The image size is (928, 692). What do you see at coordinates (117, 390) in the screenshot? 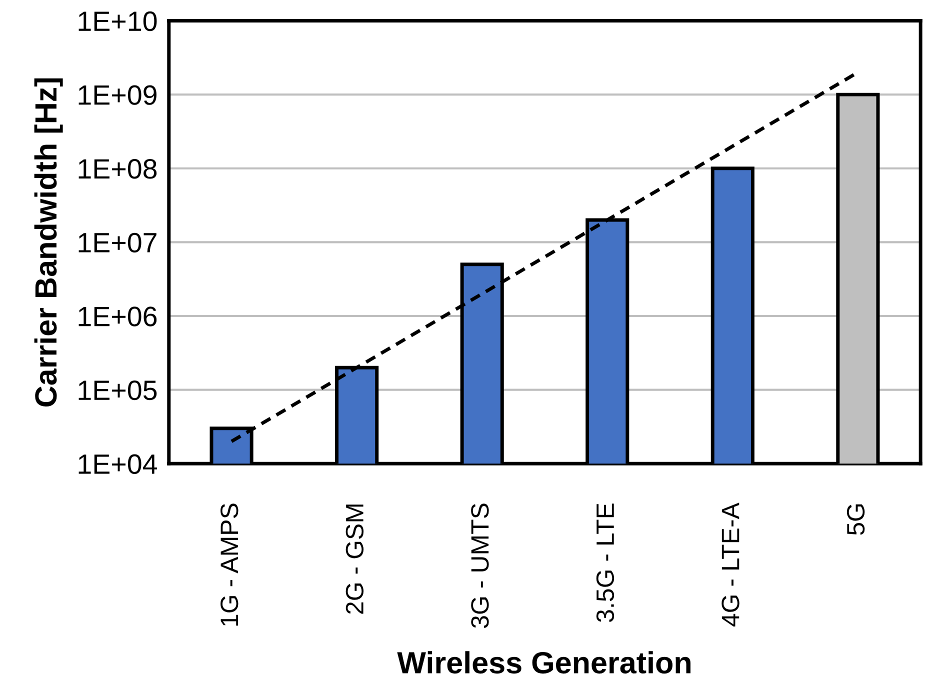
I see `y-tick-label: 1E+05` at bounding box center [117, 390].